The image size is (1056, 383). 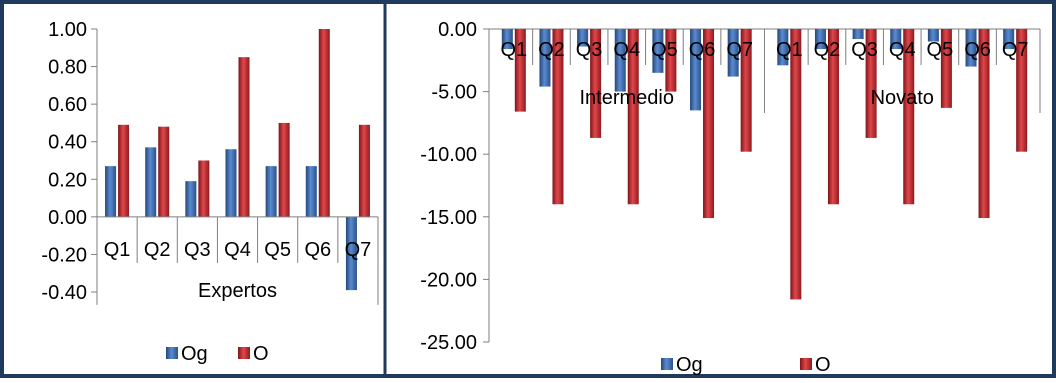 I want to click on bar-novato-og-q4, so click(x=896, y=39).